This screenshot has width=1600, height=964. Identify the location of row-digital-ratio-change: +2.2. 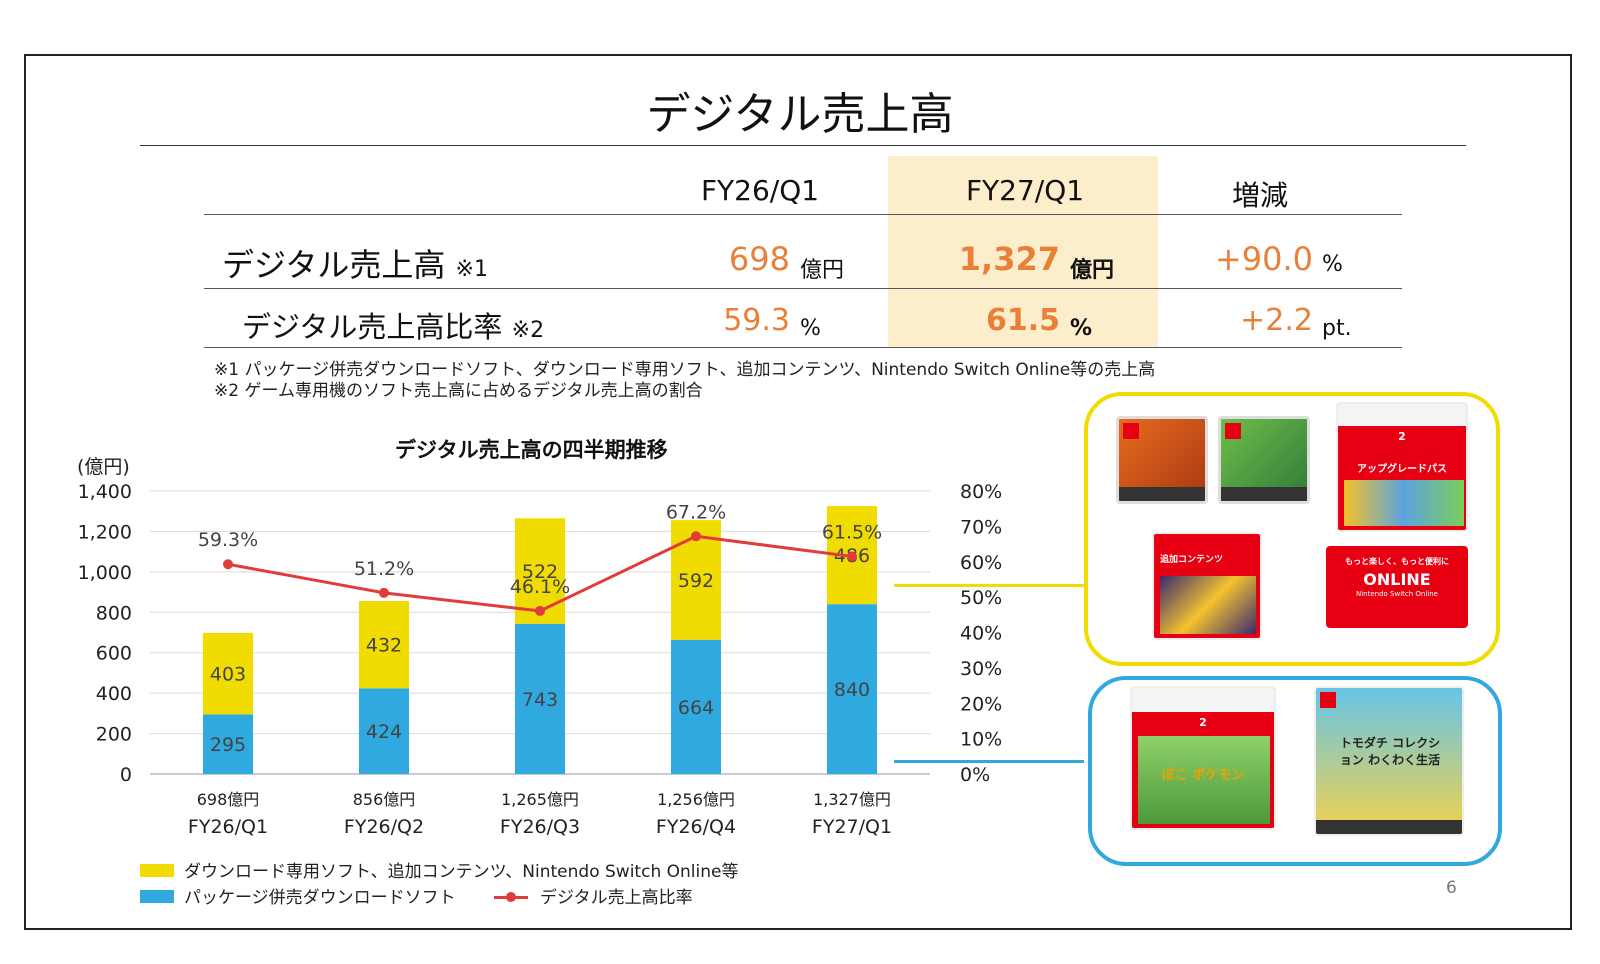
(1276, 320).